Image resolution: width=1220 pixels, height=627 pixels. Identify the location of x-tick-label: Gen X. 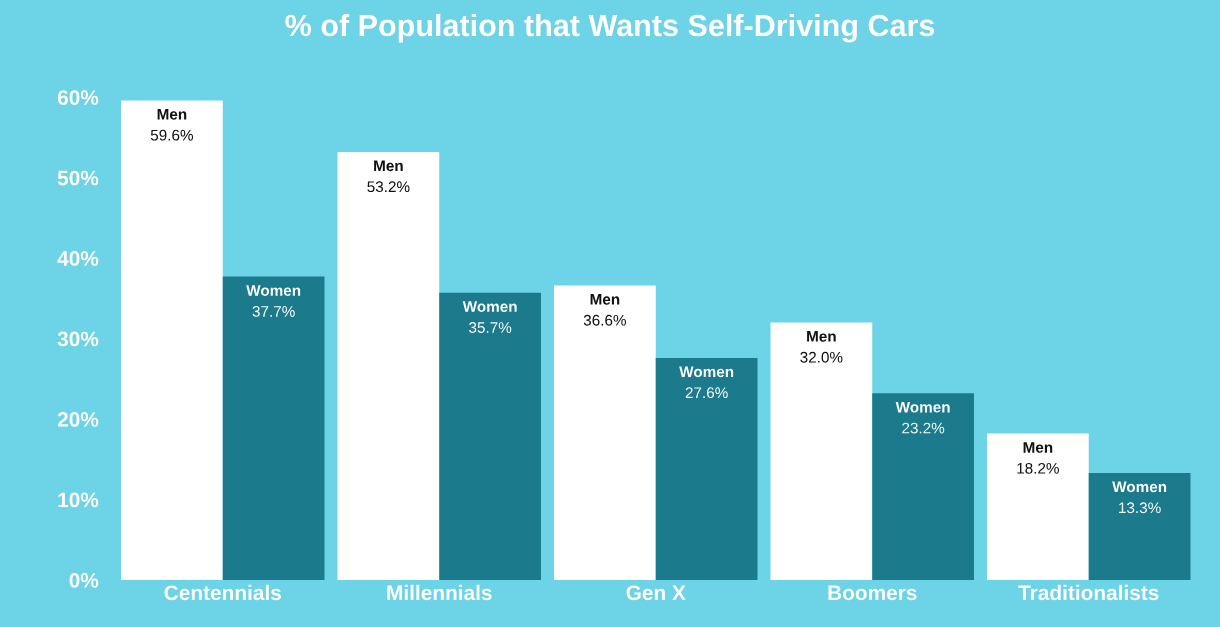
(656, 593).